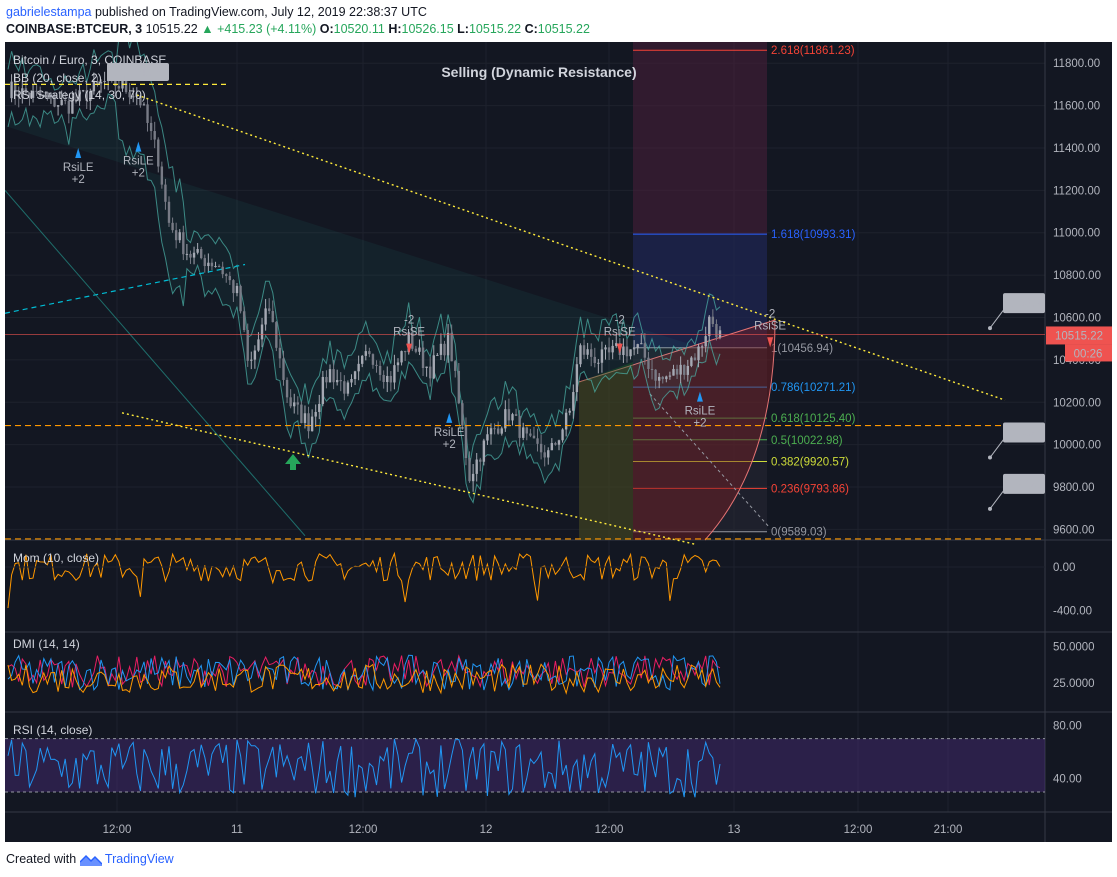 The width and height of the screenshot is (1117, 877). What do you see at coordinates (948, 830) in the screenshot?
I see `time-axis-label: 21:00` at bounding box center [948, 830].